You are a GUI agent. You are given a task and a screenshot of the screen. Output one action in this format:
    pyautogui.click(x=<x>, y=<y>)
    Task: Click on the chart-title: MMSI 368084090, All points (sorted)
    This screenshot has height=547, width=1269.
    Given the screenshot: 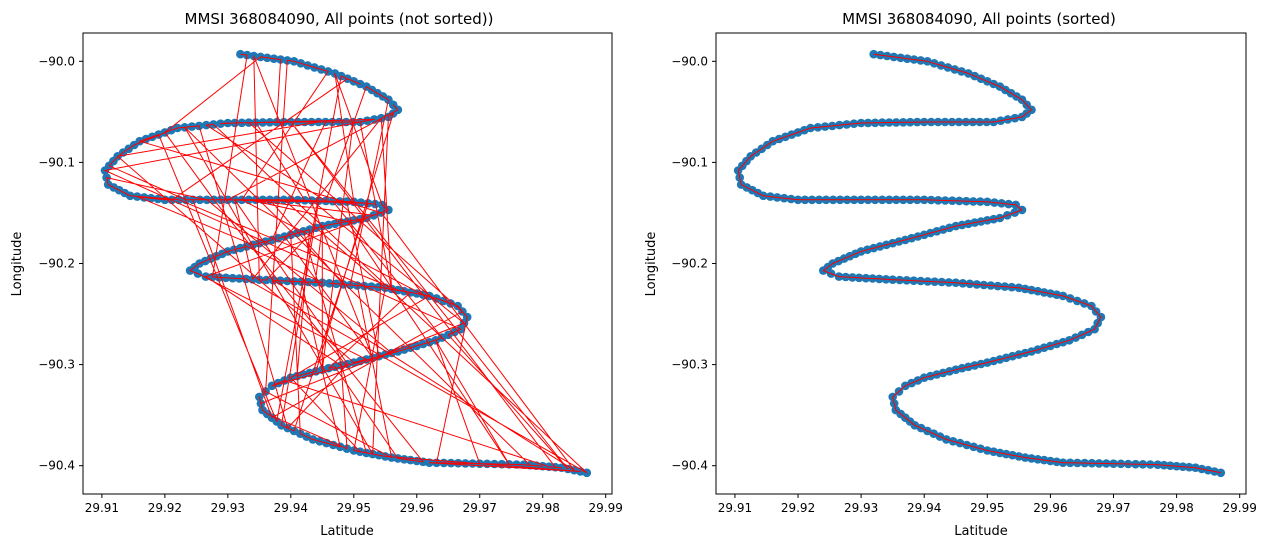 What is the action you would take?
    pyautogui.click(x=979, y=19)
    